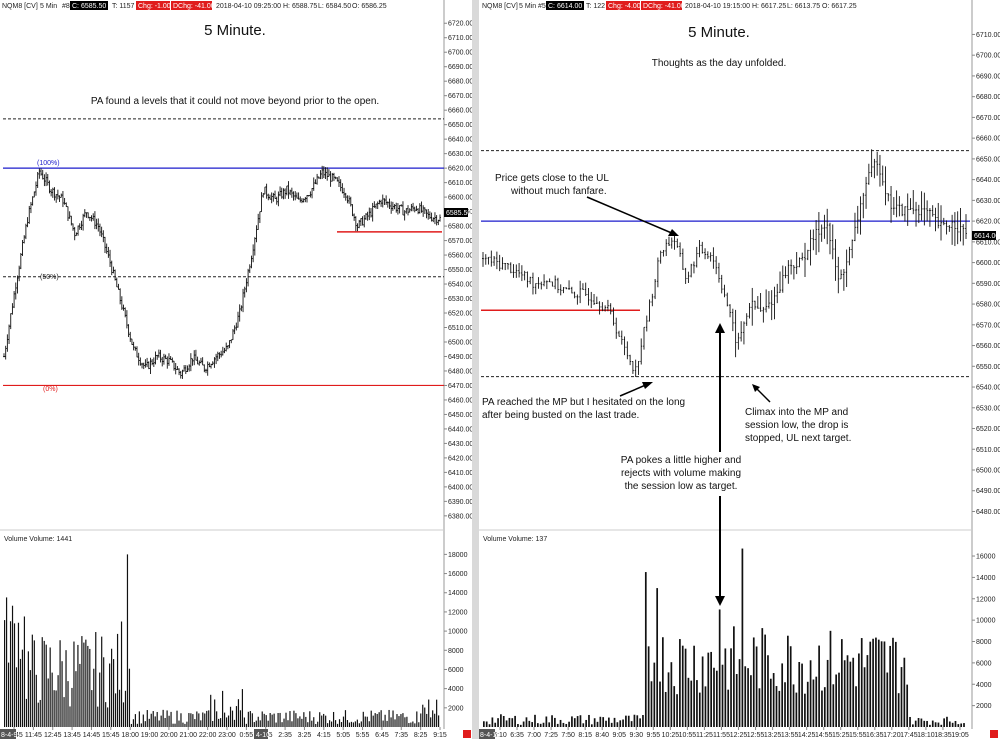 This screenshot has width=1000, height=744. I want to click on right-volume-axis: 16000 14000 12000 10000 8000 6000 4000 2000, so click(984, 632).